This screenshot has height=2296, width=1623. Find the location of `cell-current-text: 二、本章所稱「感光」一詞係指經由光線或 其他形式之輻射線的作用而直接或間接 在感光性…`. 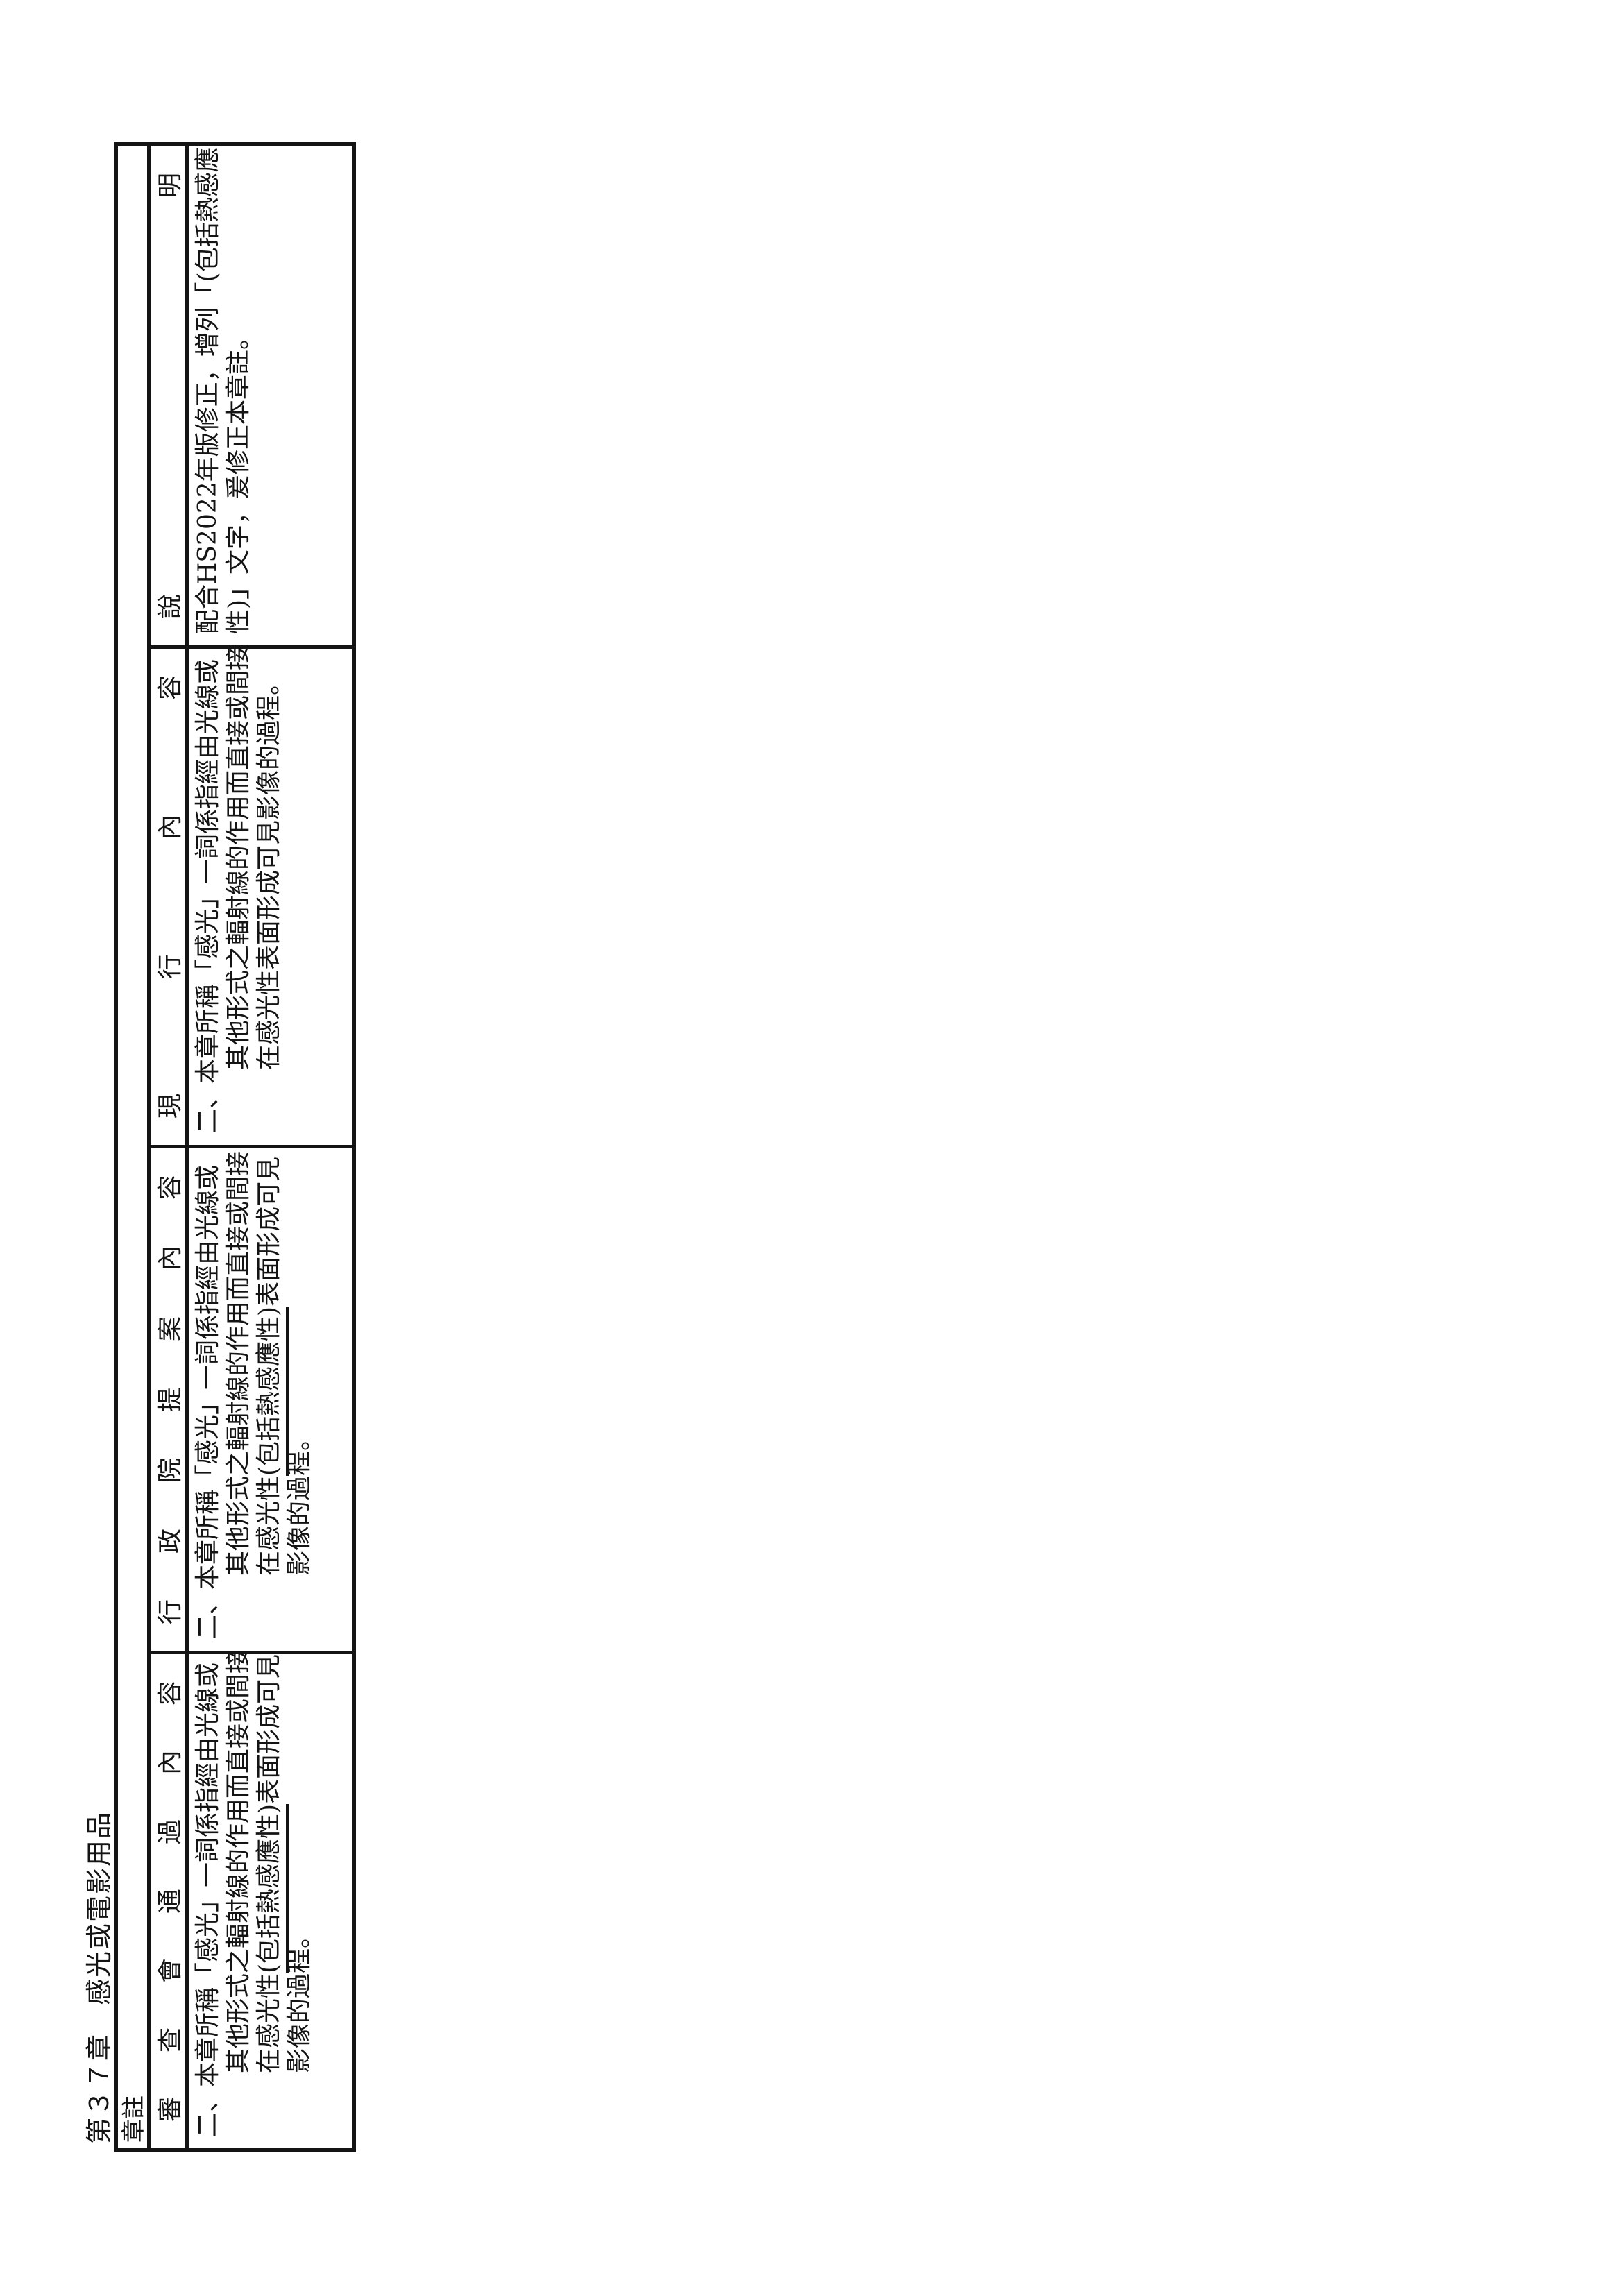

cell-current-text: 二、本章所稱「感光」一詞係指經由光線或 其他形式之輻射線的作用而直接或間接 在感光性… is located at coordinates (270, 897).